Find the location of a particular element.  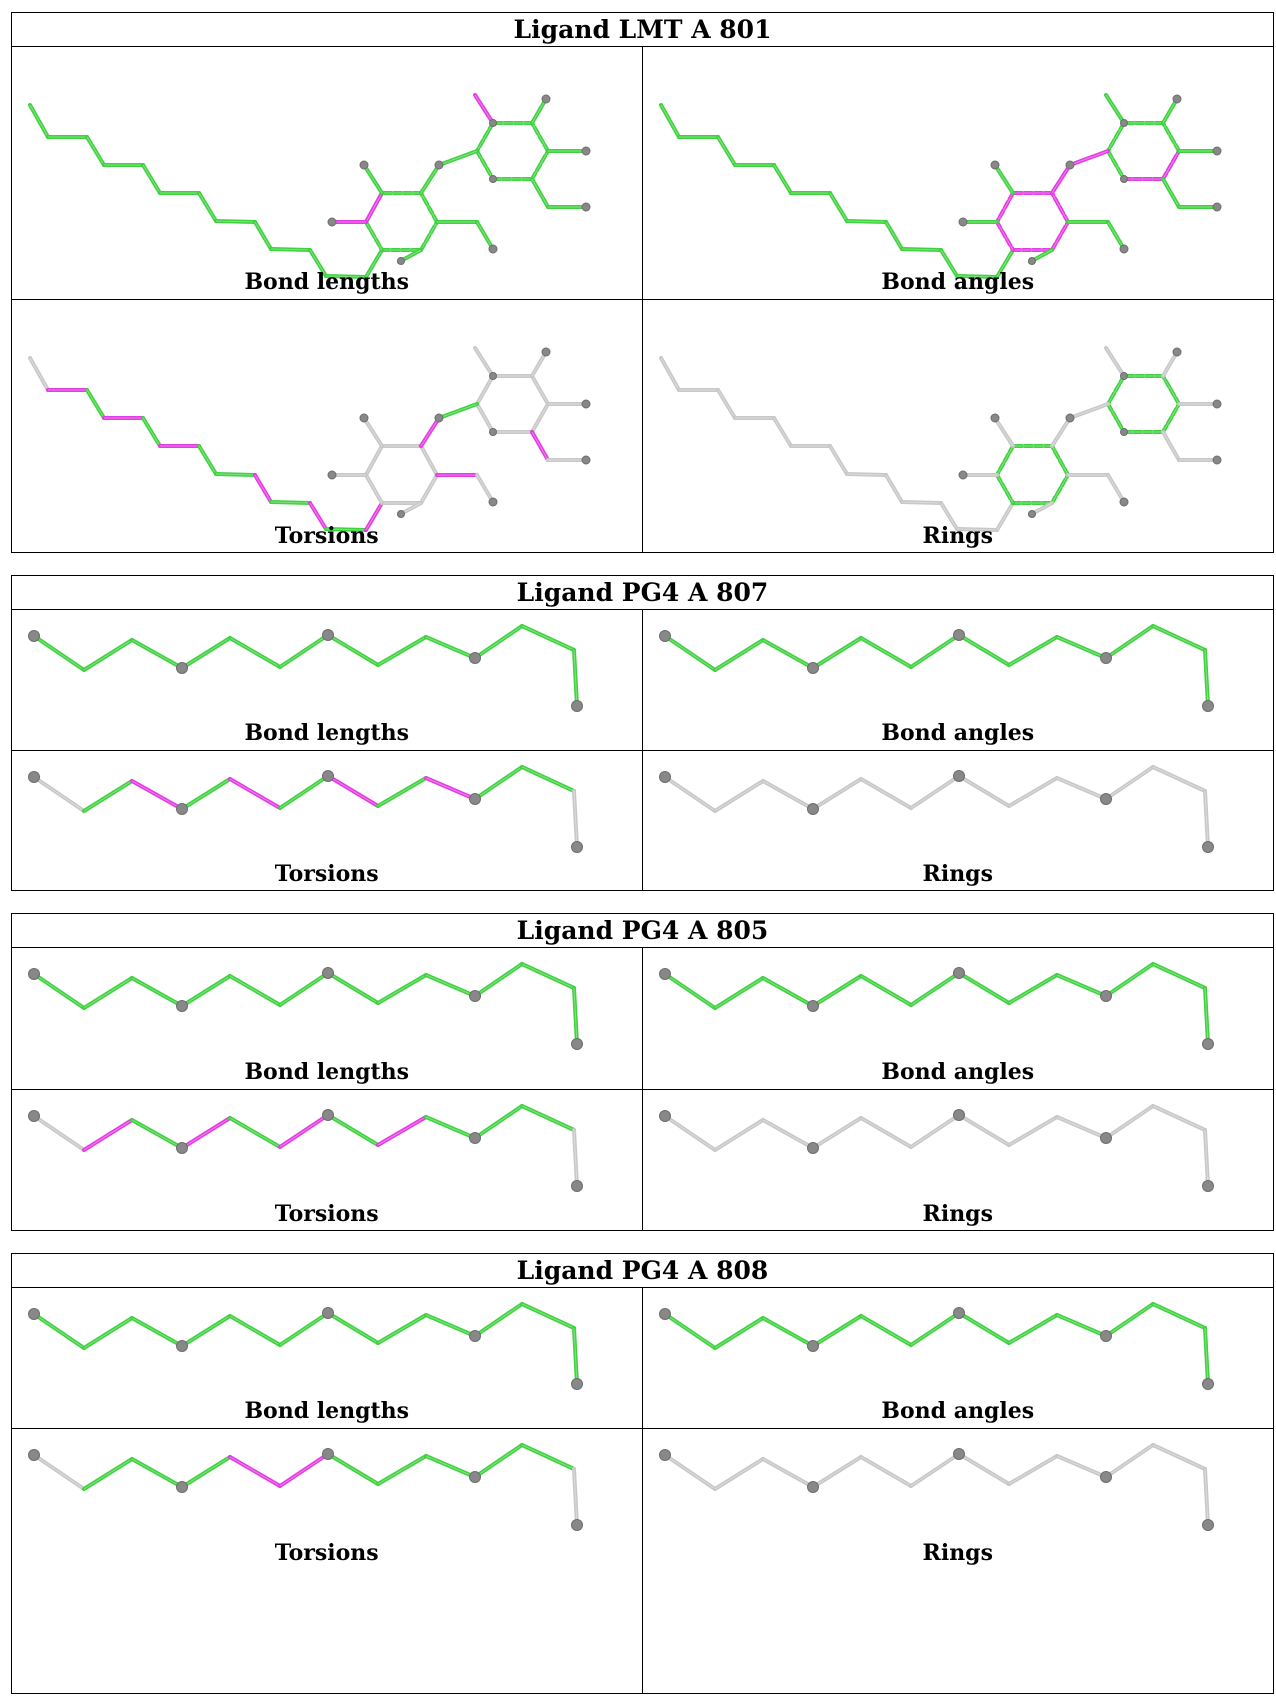

panel-label: Torsions is located at coordinates (326, 536).